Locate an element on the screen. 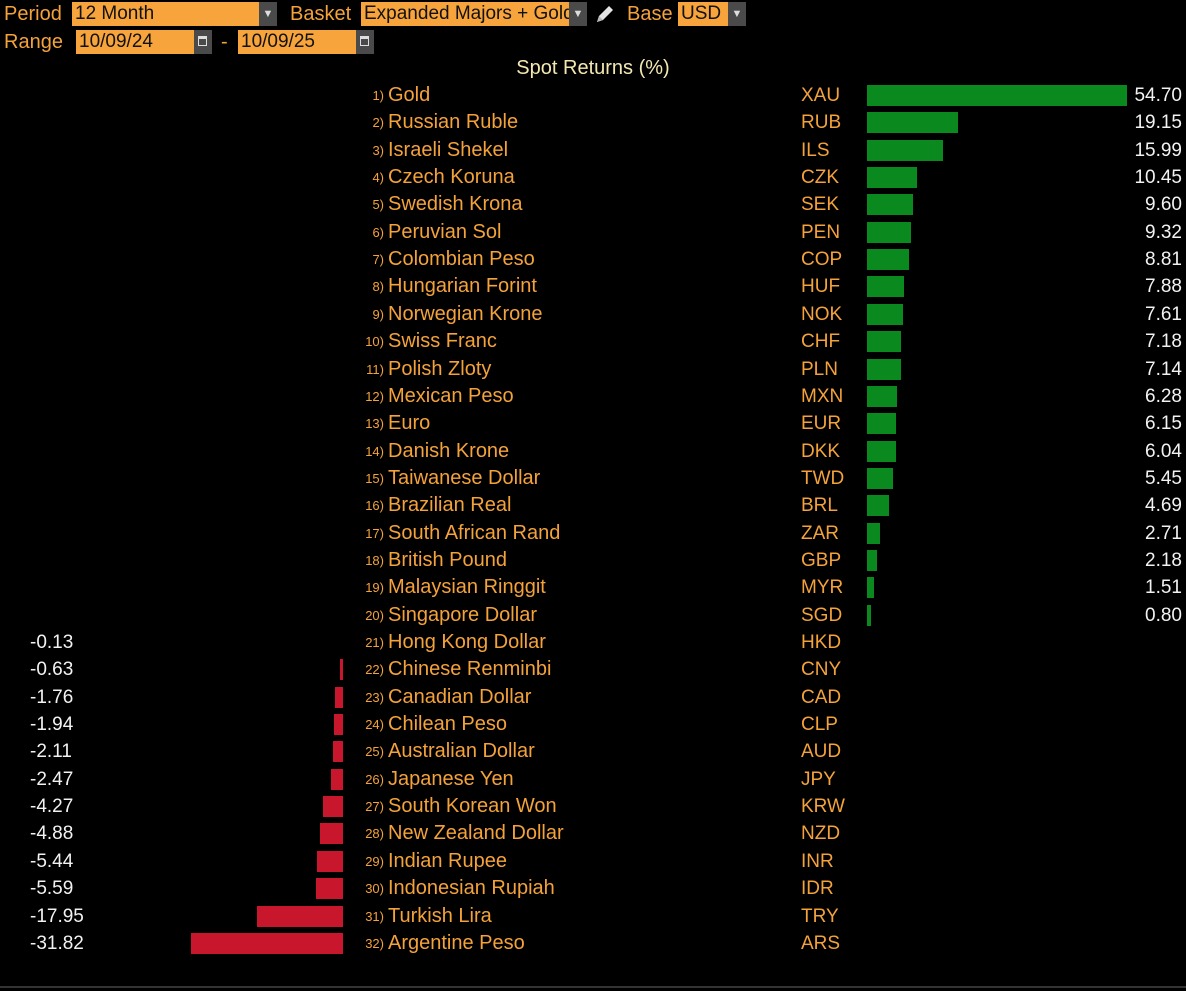  chart-row: 27) South Korean Won KRW -4.27 is located at coordinates (593, 806).